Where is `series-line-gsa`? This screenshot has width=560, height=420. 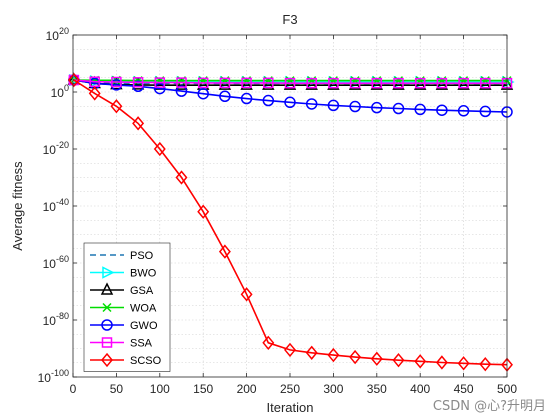
series-line-gsa is located at coordinates (290, 82).